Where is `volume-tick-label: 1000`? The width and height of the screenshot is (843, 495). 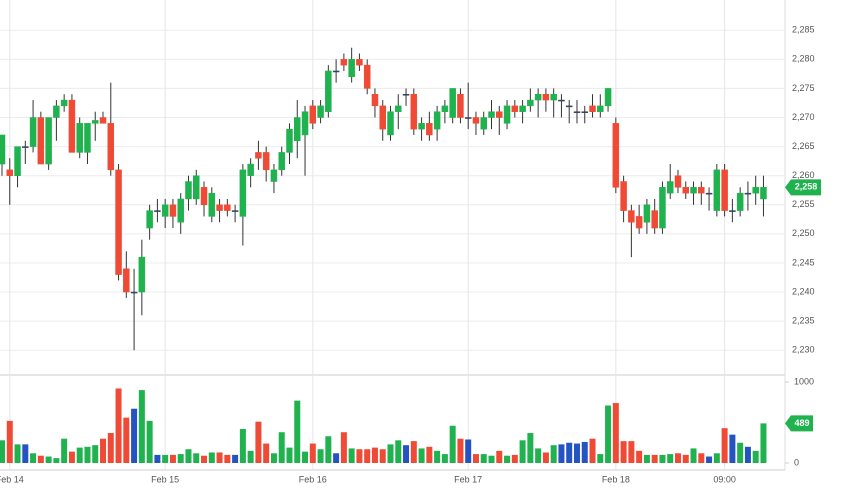 volume-tick-label: 1000 is located at coordinates (804, 381).